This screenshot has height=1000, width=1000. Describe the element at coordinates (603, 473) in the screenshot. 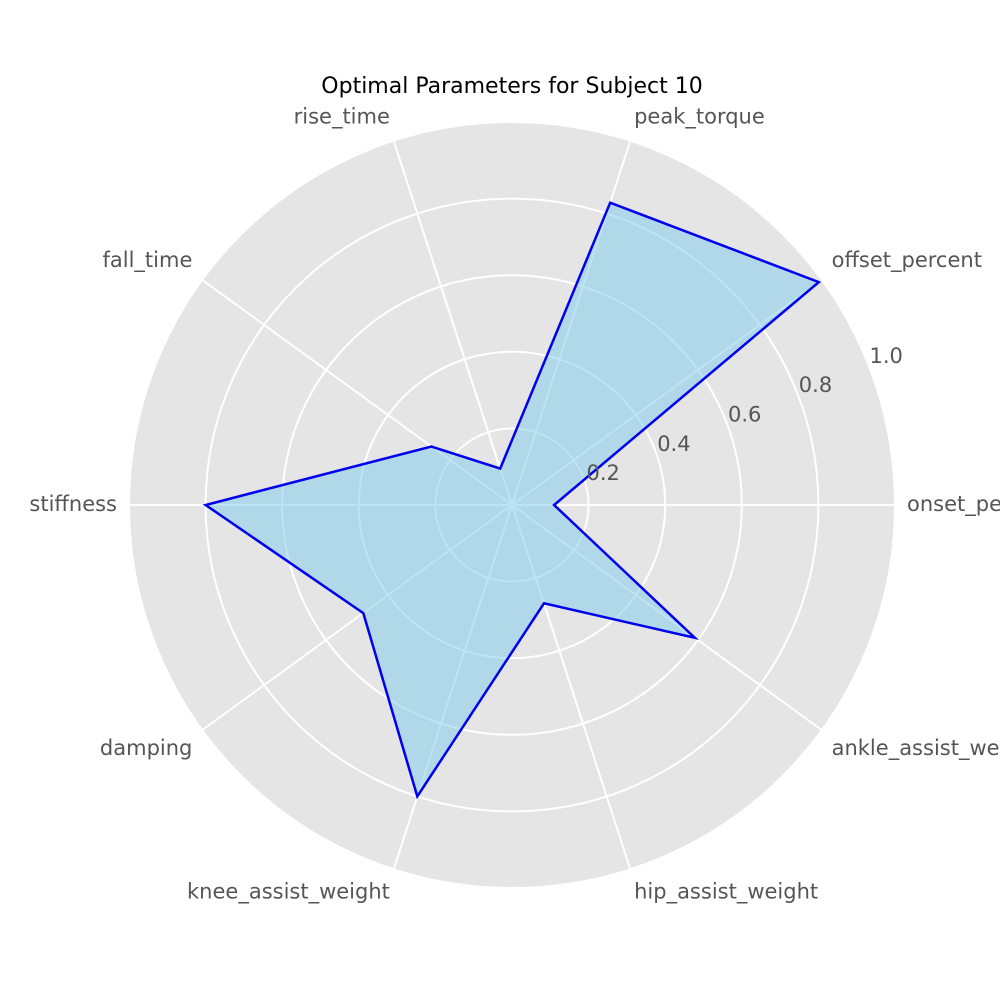

I see `radial-tick-label: 0.2` at that location.